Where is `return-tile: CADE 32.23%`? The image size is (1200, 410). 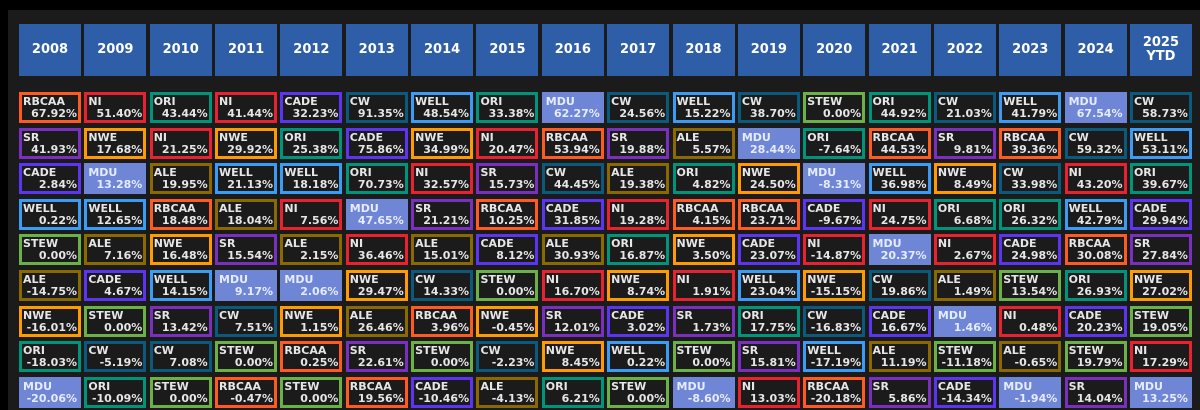
return-tile: CADE 32.23% is located at coordinates (311, 107).